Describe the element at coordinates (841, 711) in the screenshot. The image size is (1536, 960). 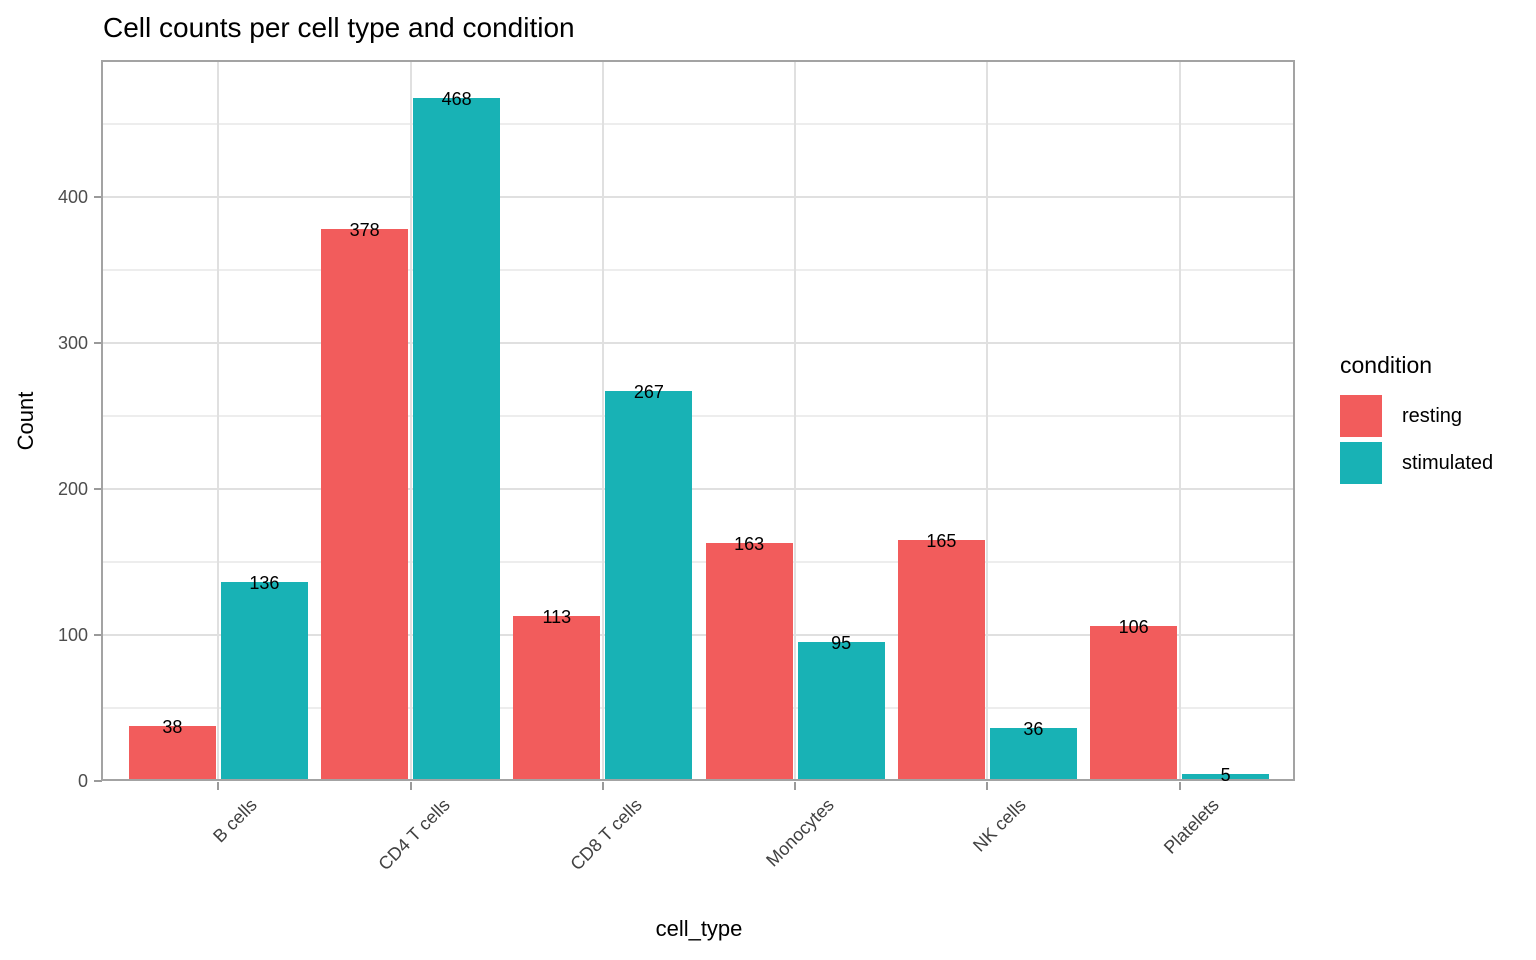
I see `bar-stimulated-monocytes` at that location.